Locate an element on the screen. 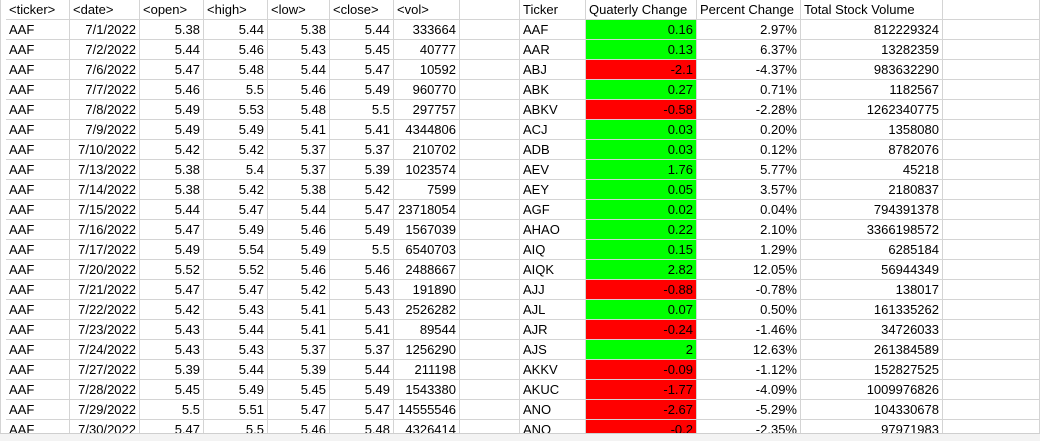  table-cell: 4344806 is located at coordinates (427, 130).